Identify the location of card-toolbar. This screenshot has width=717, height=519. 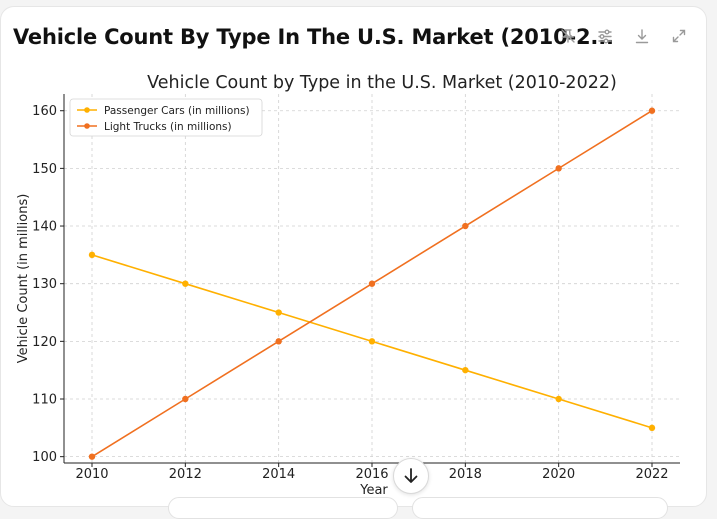
(623, 36).